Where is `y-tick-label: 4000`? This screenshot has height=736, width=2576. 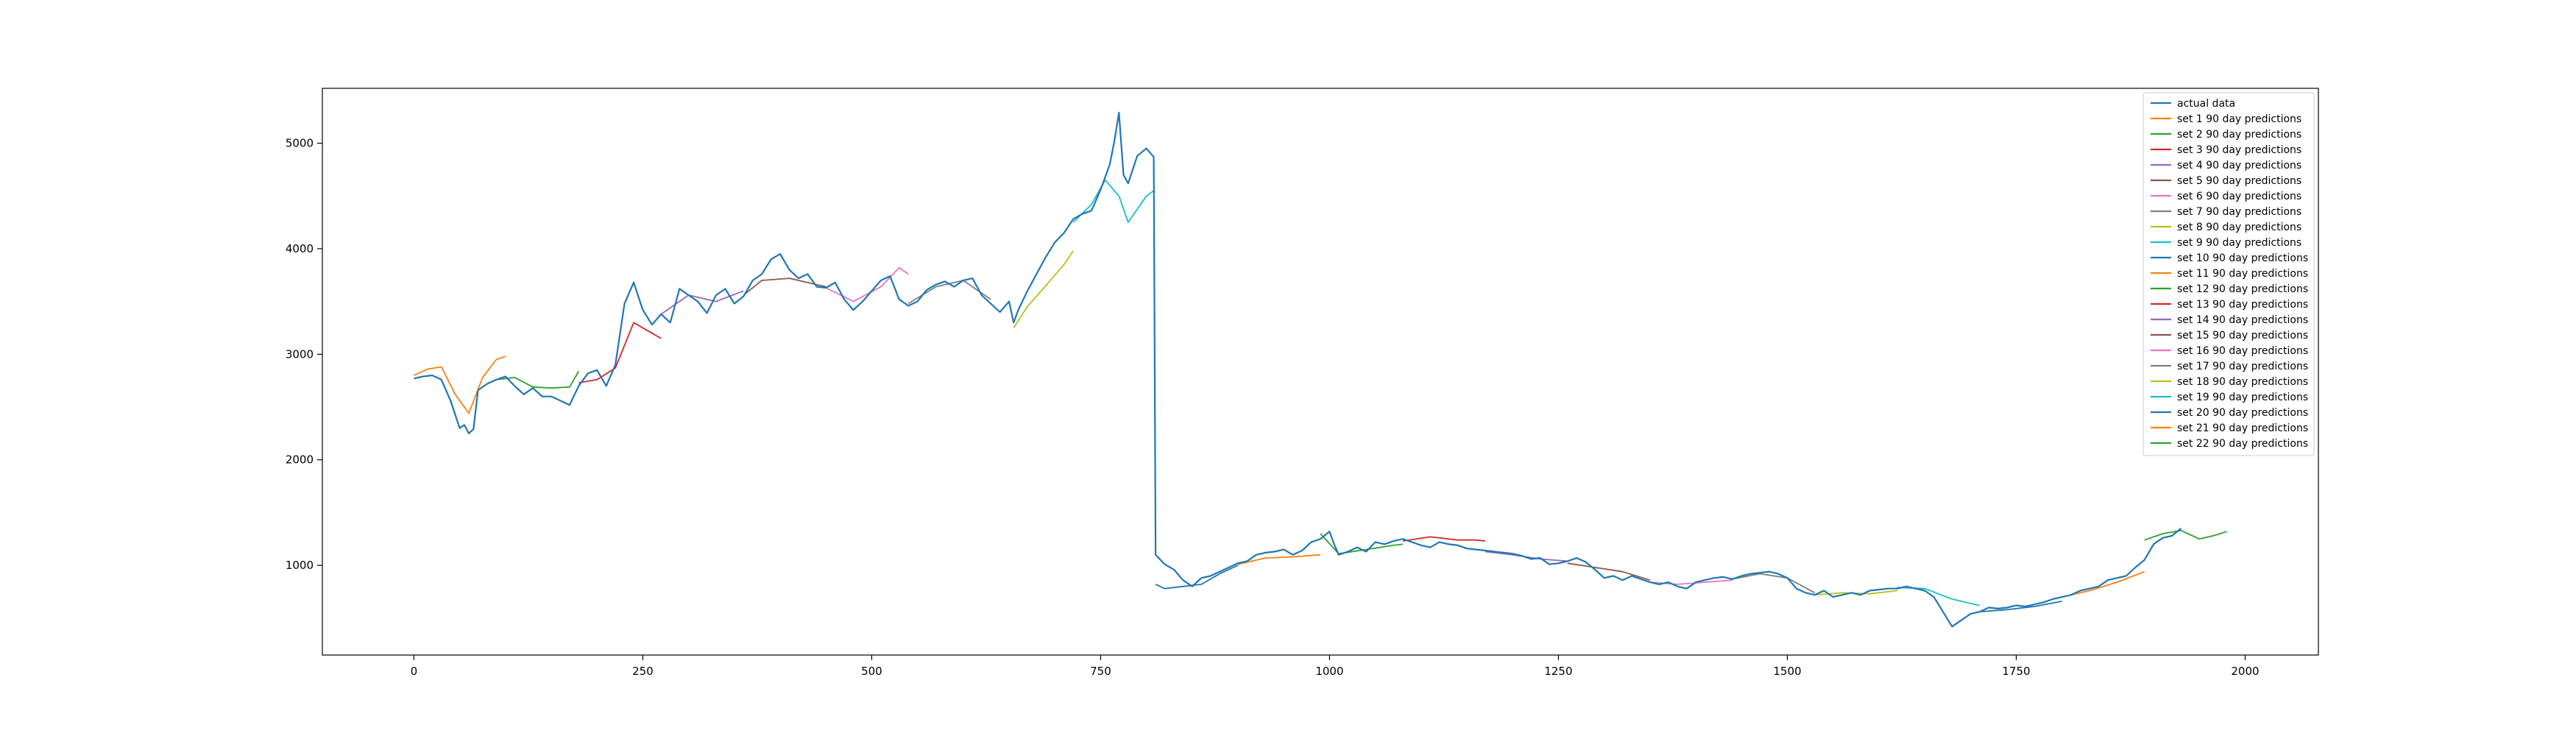
y-tick-label: 4000 is located at coordinates (300, 248).